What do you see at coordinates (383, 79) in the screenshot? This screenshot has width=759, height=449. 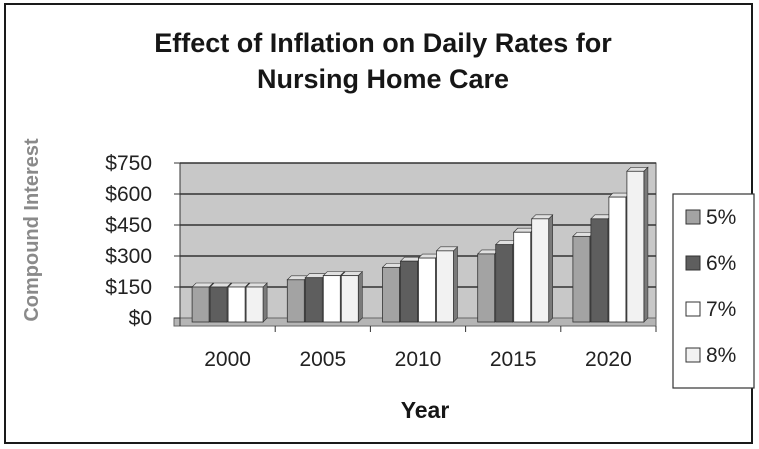 I see `chart-title-line-2: Nursing Home Care` at bounding box center [383, 79].